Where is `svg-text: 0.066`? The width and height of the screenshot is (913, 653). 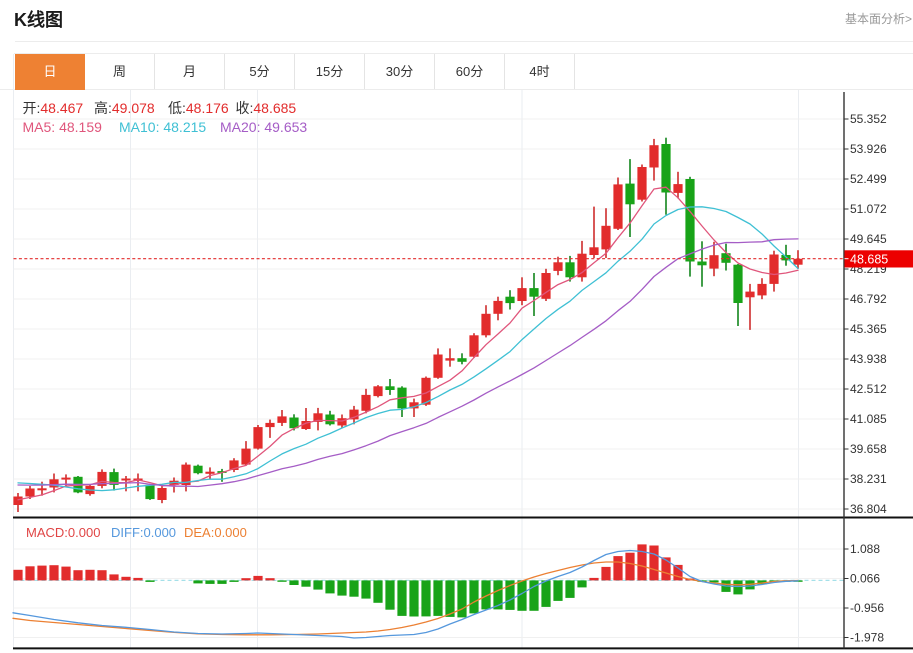 svg-text: 0.066 is located at coordinates (865, 579).